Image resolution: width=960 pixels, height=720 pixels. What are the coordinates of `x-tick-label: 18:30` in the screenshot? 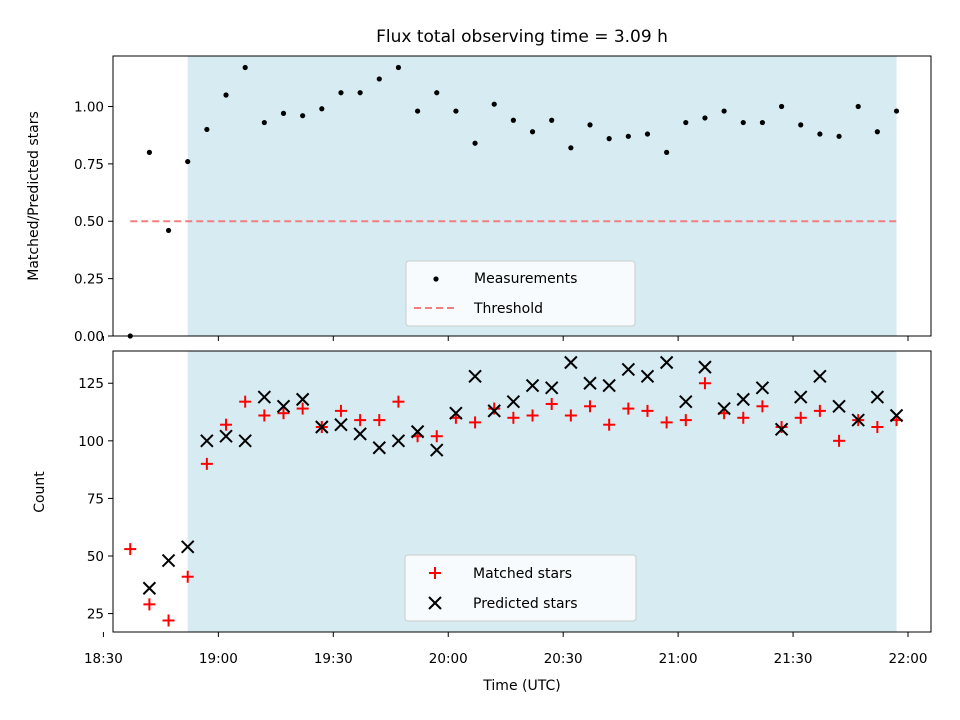 It's located at (103, 659).